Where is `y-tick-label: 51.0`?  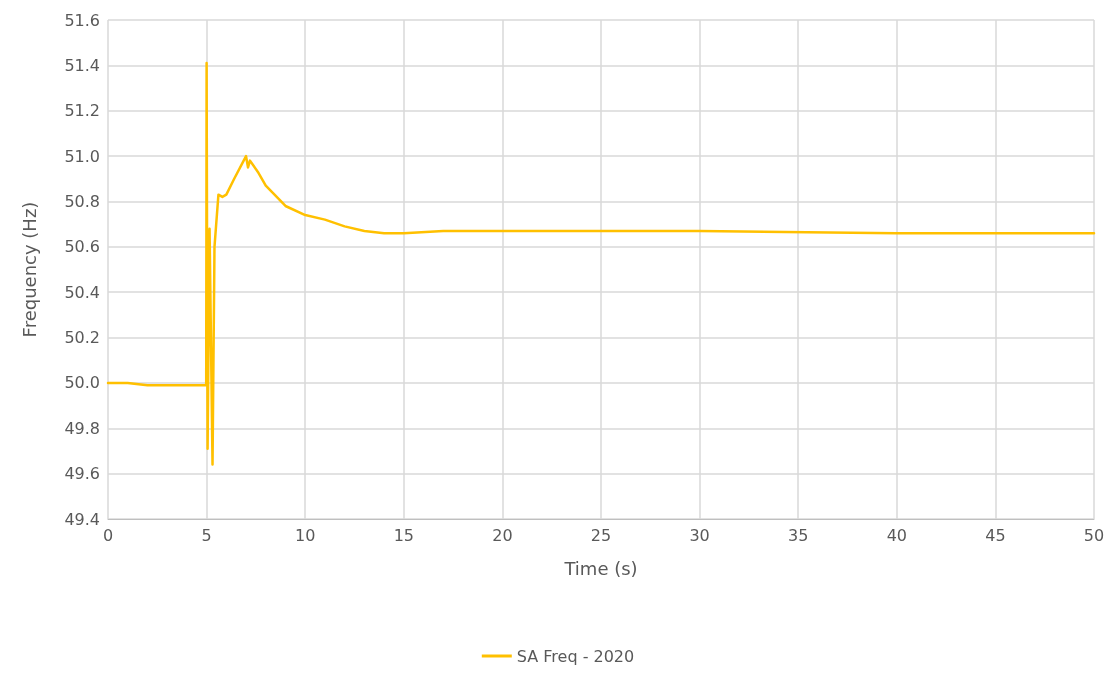 y-tick-label: 51.0 is located at coordinates (82, 156).